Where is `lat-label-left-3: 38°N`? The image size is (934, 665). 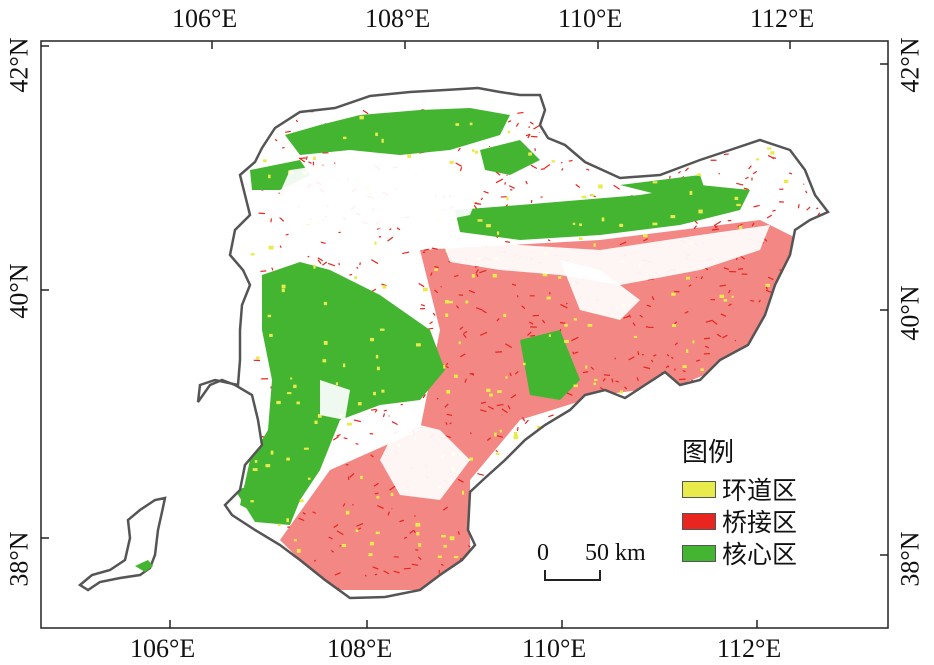
lat-label-left-3: 38°N is located at coordinates (19, 559).